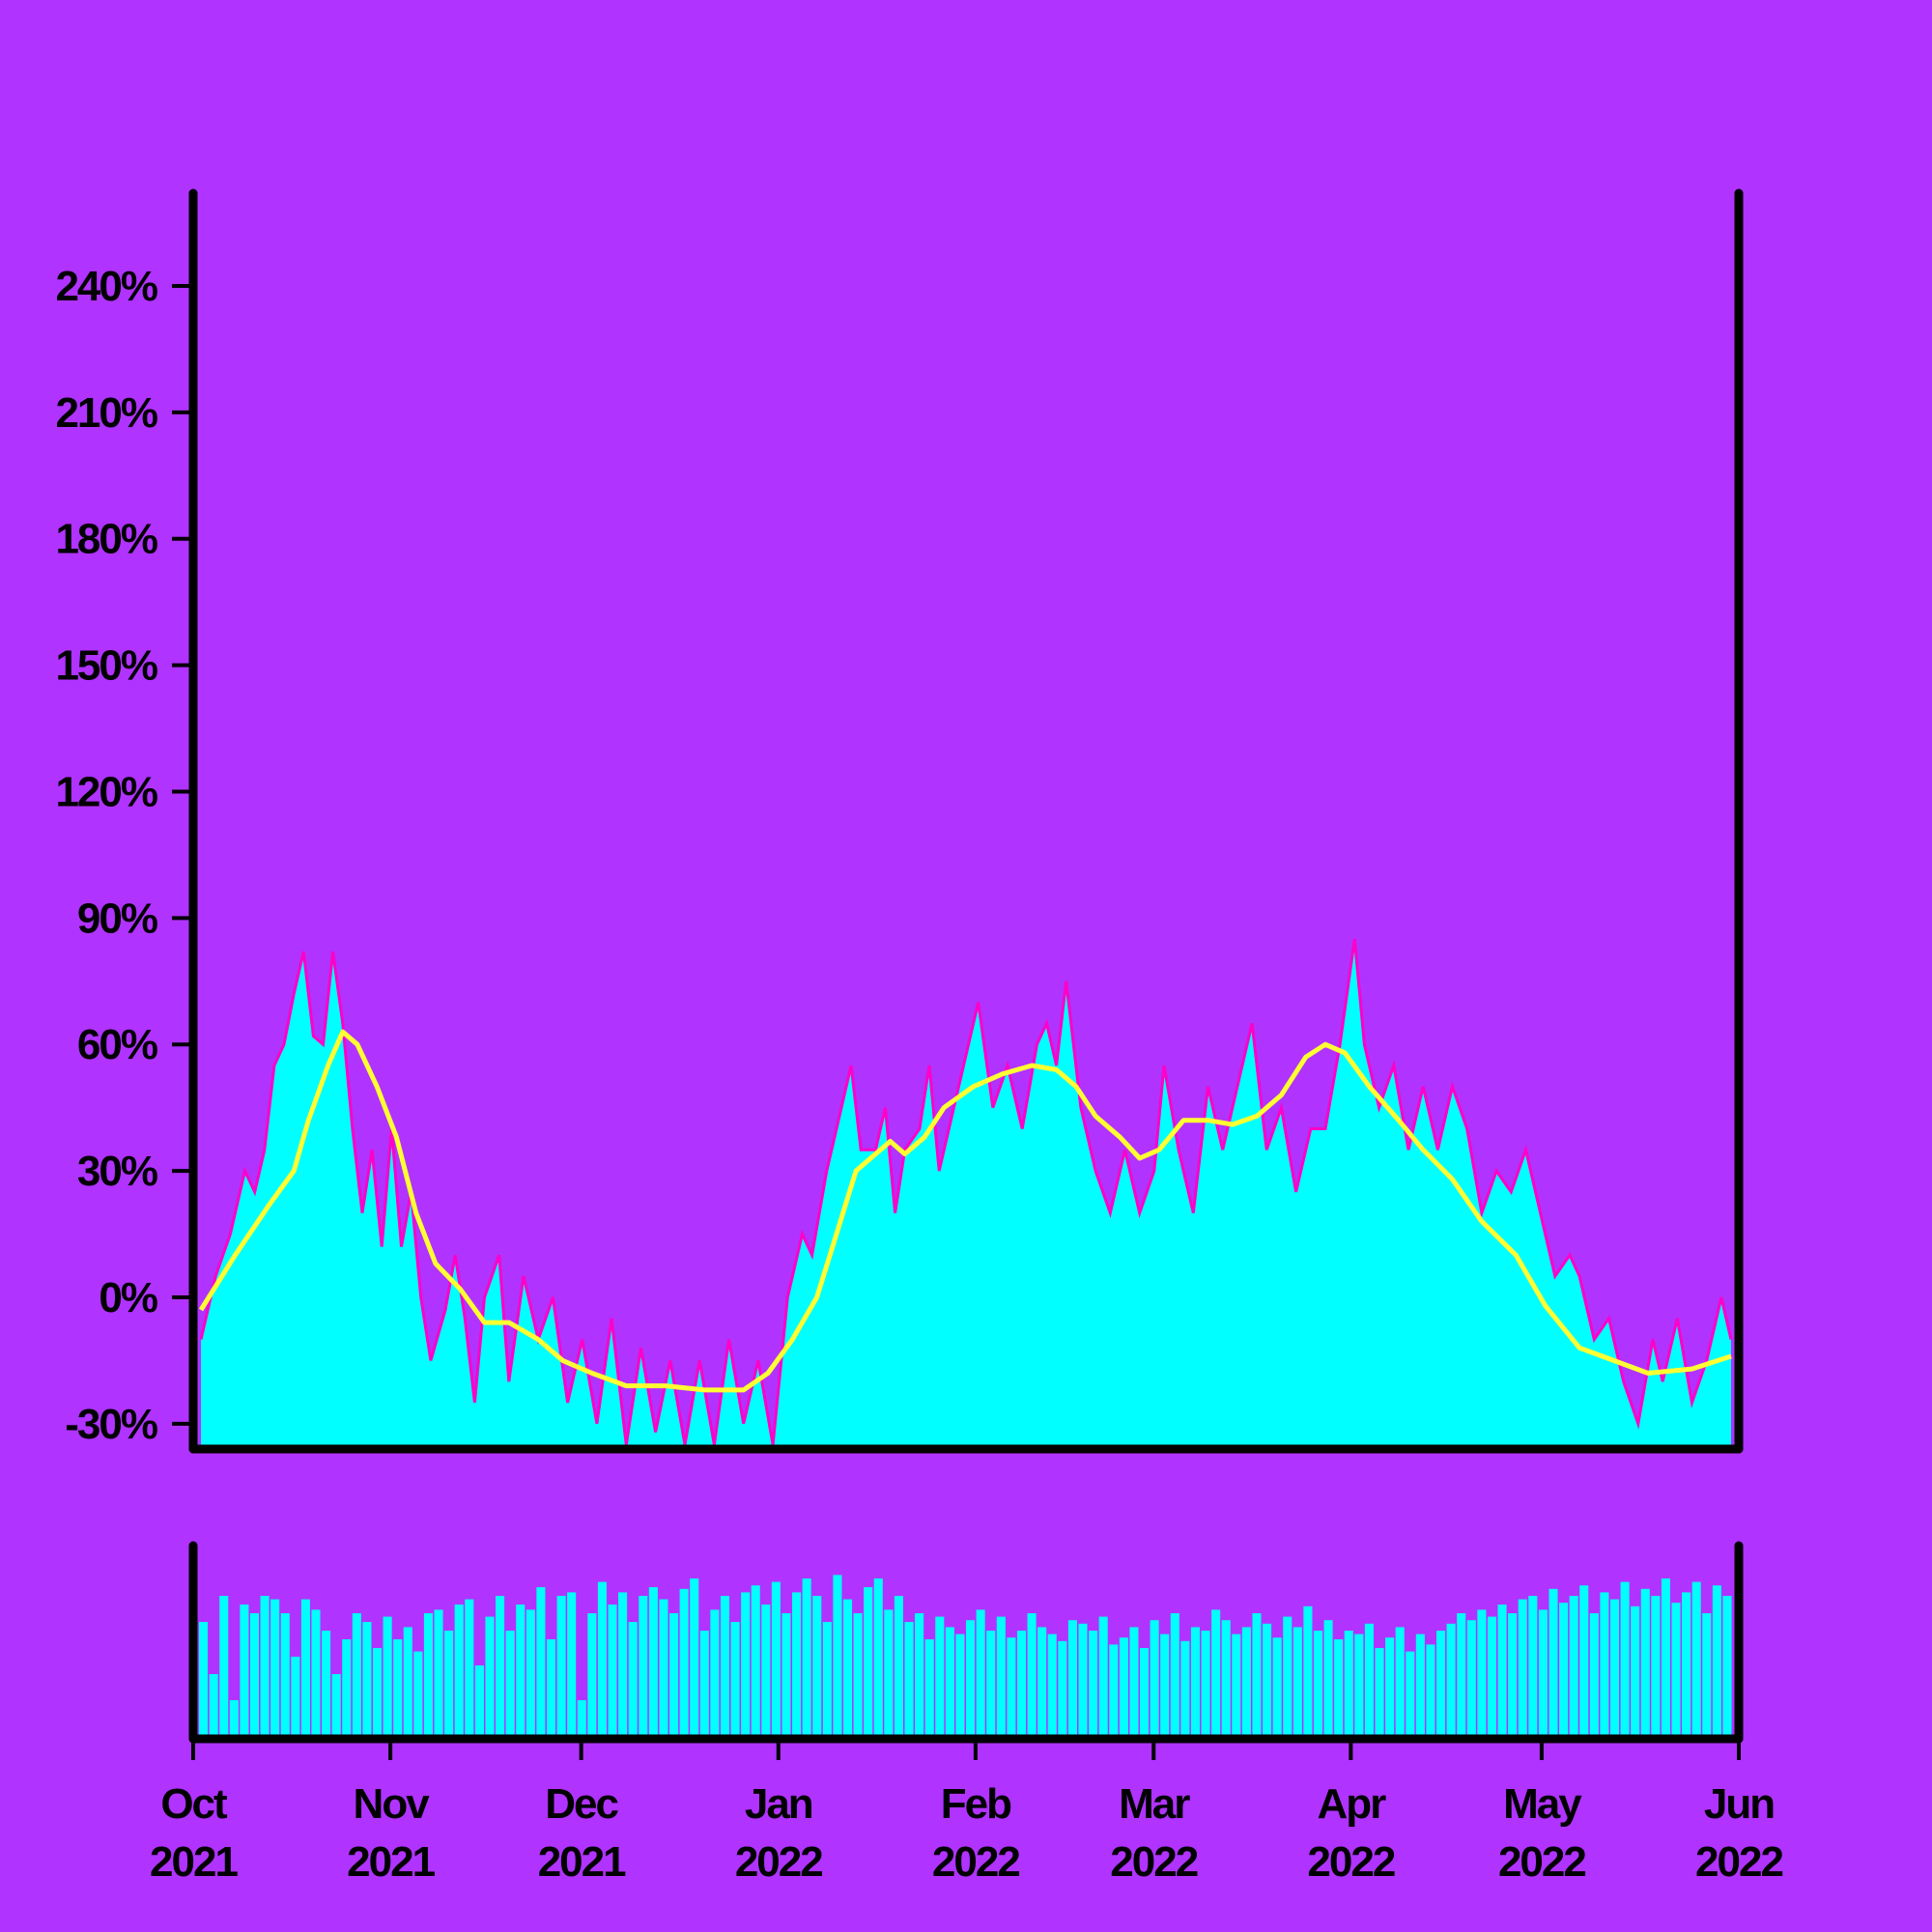 This screenshot has height=1932, width=1932. I want to click on volume-plot-frame, so click(966, 1642).